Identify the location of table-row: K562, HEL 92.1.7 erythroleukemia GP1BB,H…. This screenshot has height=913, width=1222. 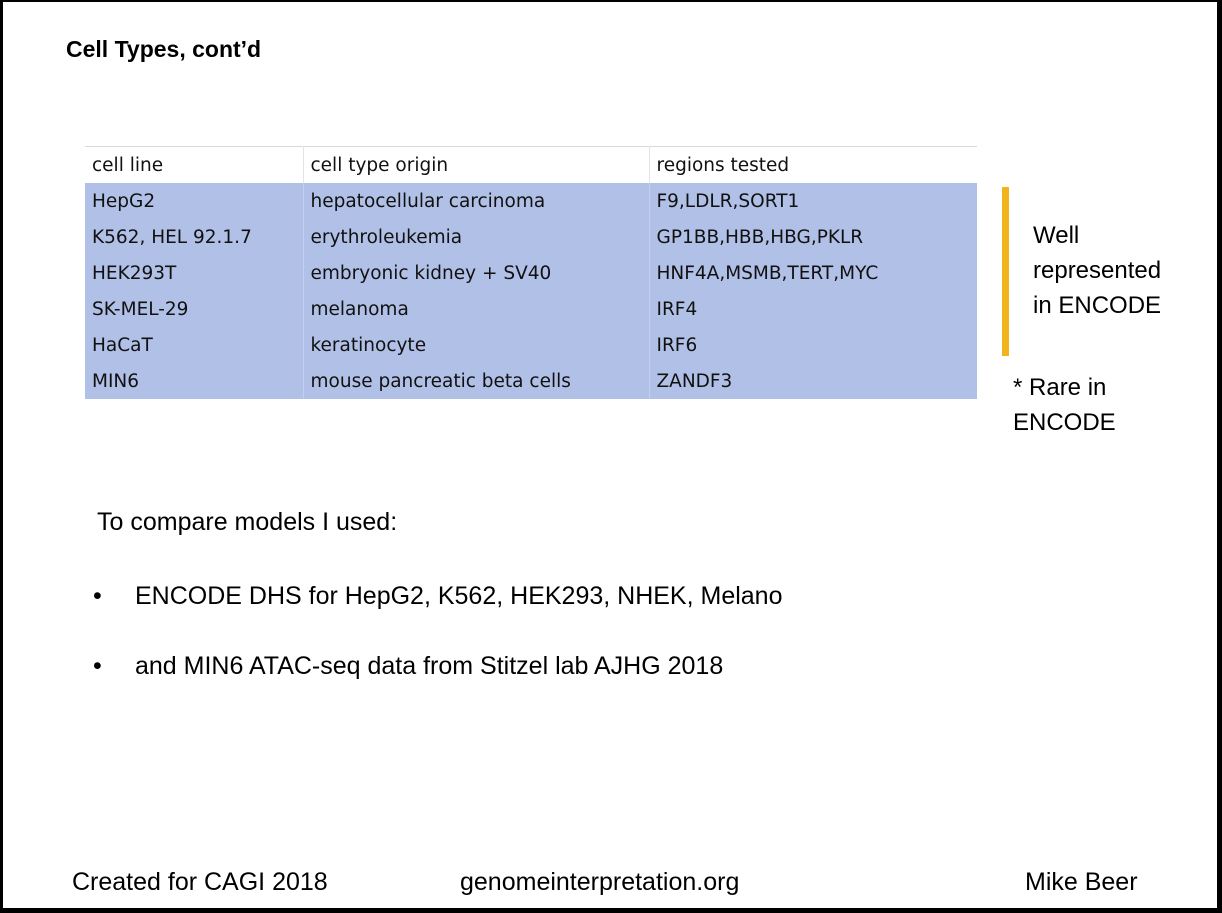
(531, 237).